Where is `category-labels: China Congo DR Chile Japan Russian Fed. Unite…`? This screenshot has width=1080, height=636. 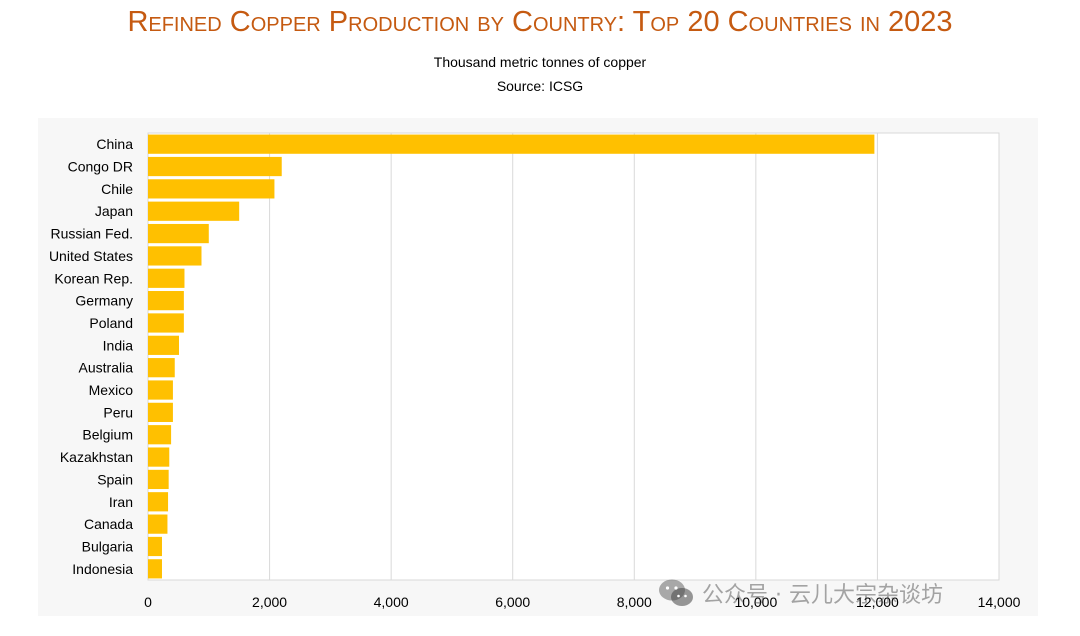 category-labels: China Congo DR Chile Japan Russian Fed. Unite… is located at coordinates (91, 356).